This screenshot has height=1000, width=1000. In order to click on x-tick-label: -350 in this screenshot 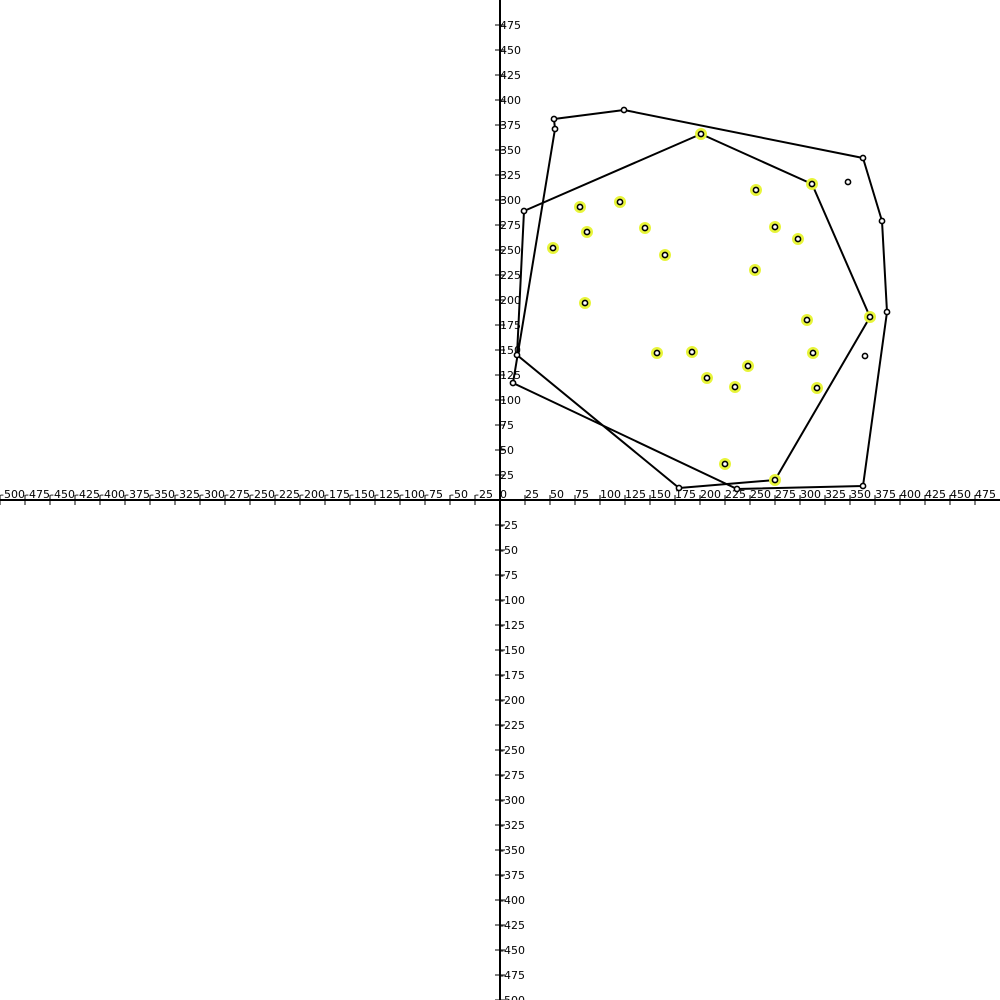, I will do `click(162, 494)`.